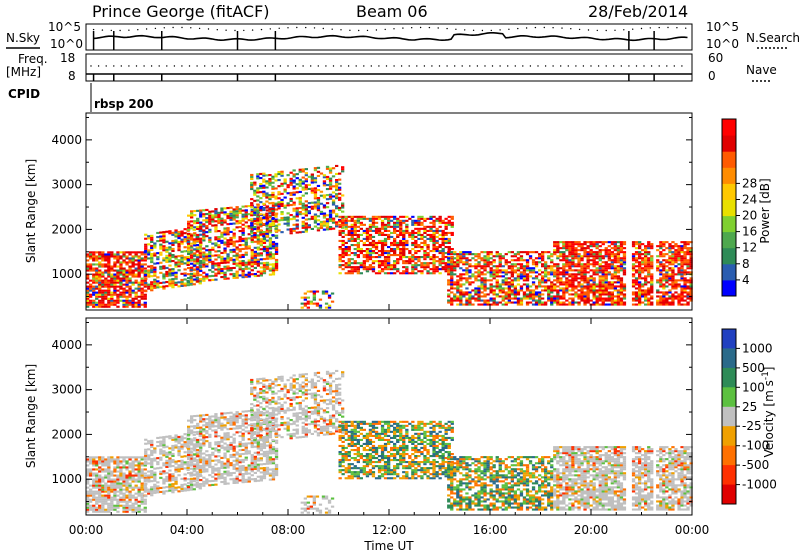 The height and width of the screenshot is (554, 800). I want to click on nsky-left-tick-bottom: 10^0, so click(66, 44).